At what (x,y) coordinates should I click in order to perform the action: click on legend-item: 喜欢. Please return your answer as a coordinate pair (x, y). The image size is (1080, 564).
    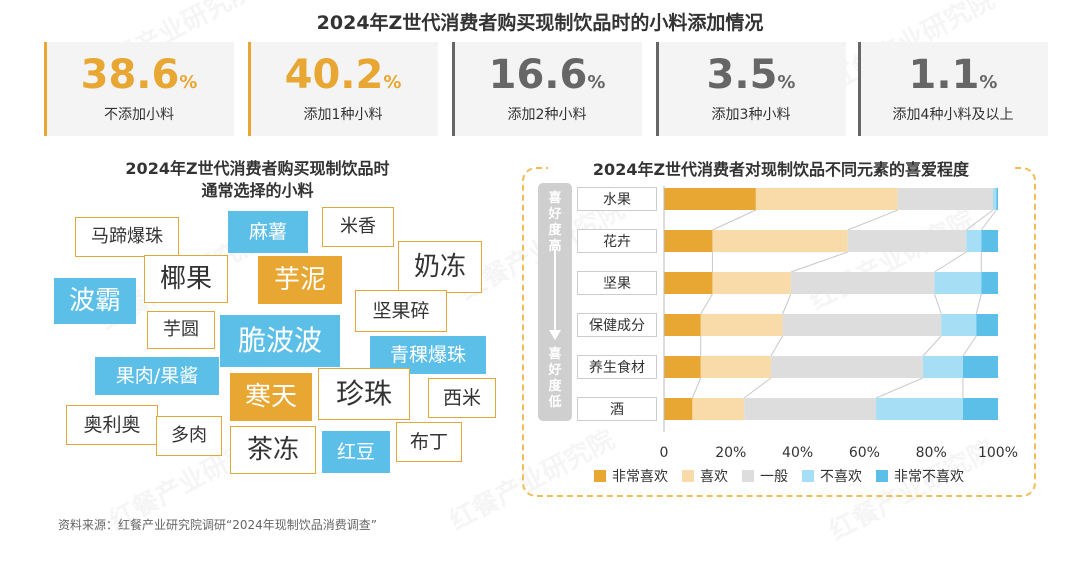
    Looking at the image, I should click on (705, 476).